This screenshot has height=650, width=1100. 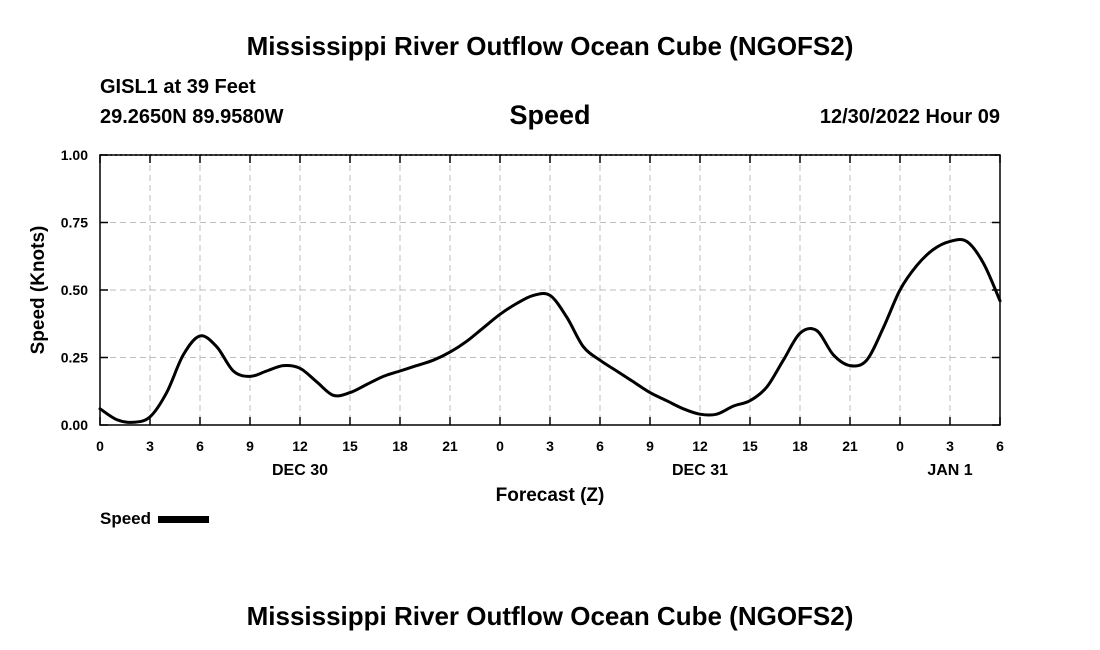 What do you see at coordinates (550, 495) in the screenshot?
I see `x-axis-label: Forecast (Z)` at bounding box center [550, 495].